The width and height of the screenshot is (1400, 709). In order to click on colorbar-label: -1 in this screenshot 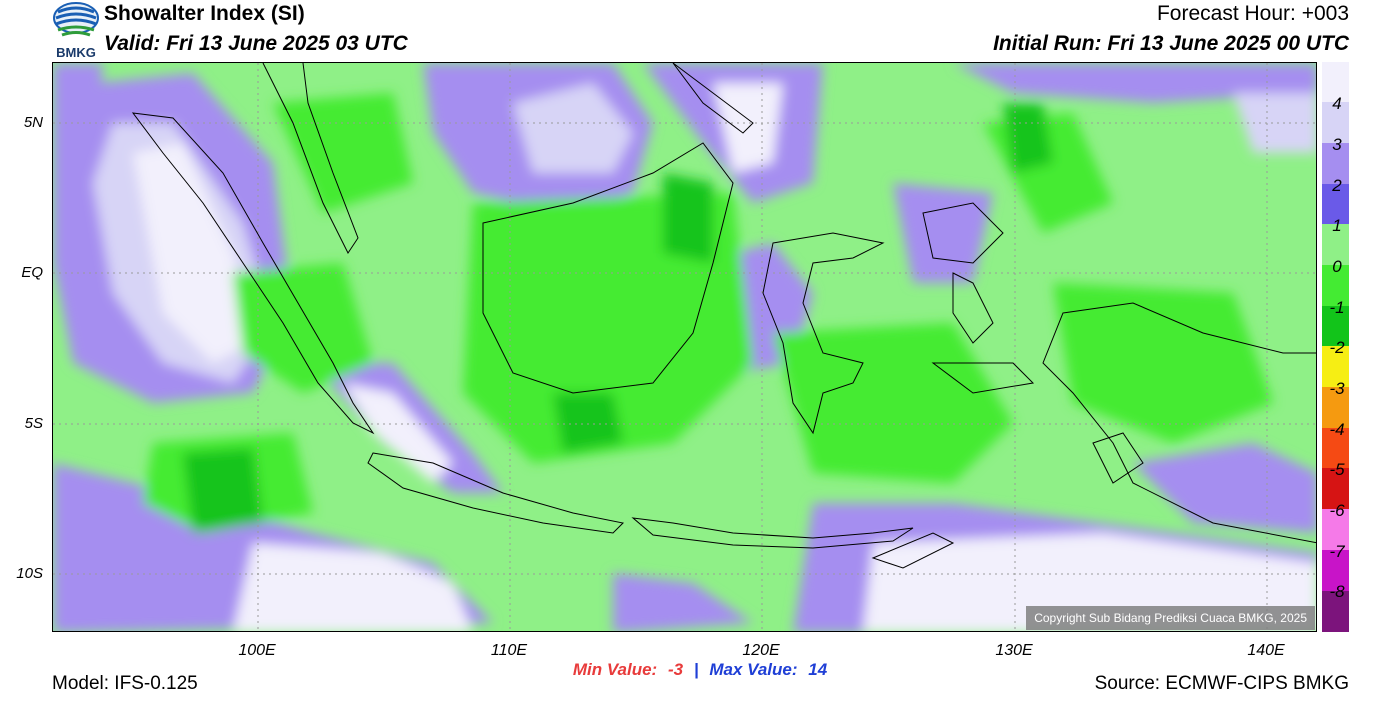, I will do `click(1337, 307)`.